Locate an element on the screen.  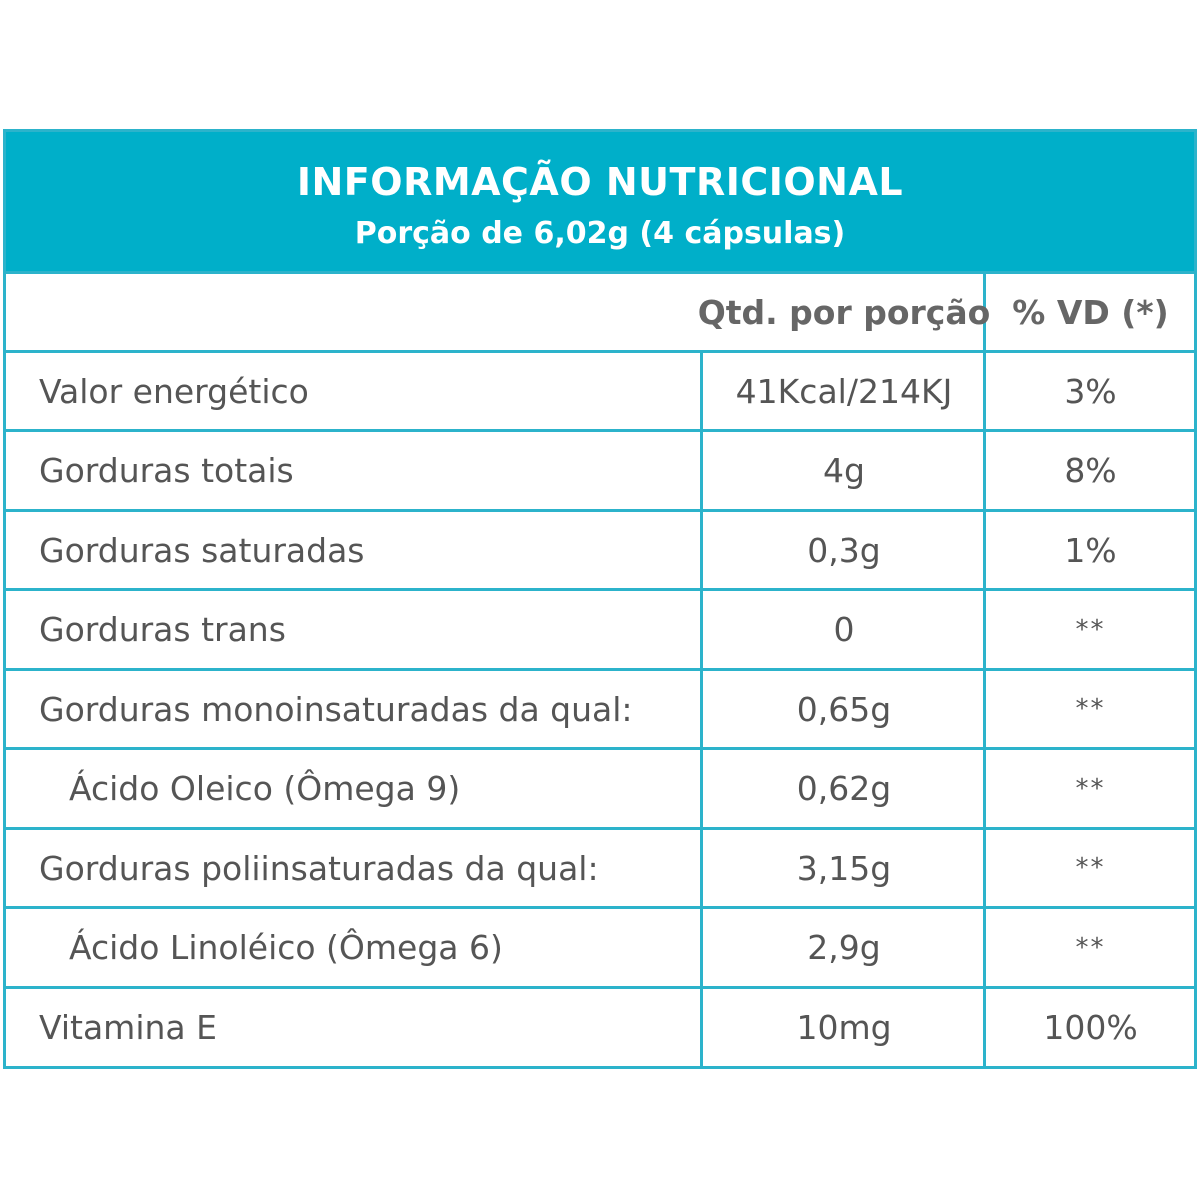
row-label-polyunsaturated-fat: Gorduras poliinsaturadas da qual: is located at coordinates (319, 868).